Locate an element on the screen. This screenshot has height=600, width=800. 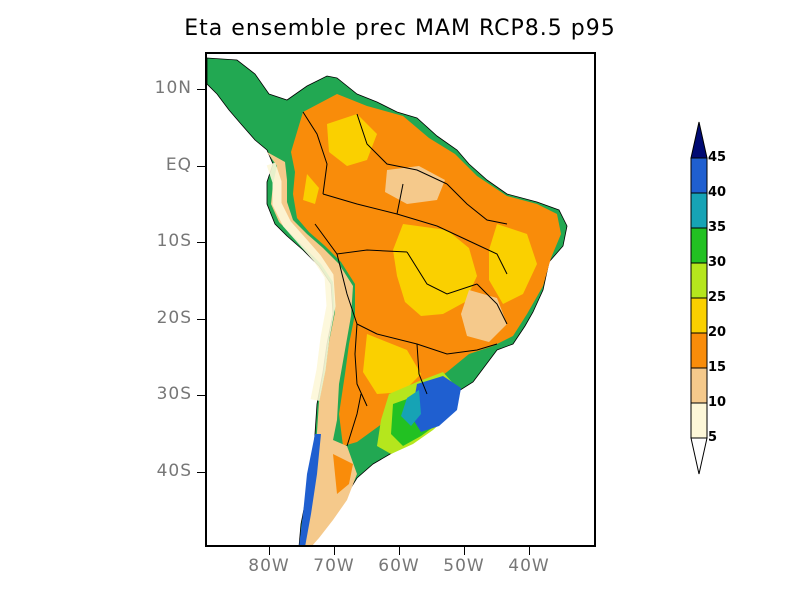
lon-label-70w: 70W is located at coordinates (334, 566).